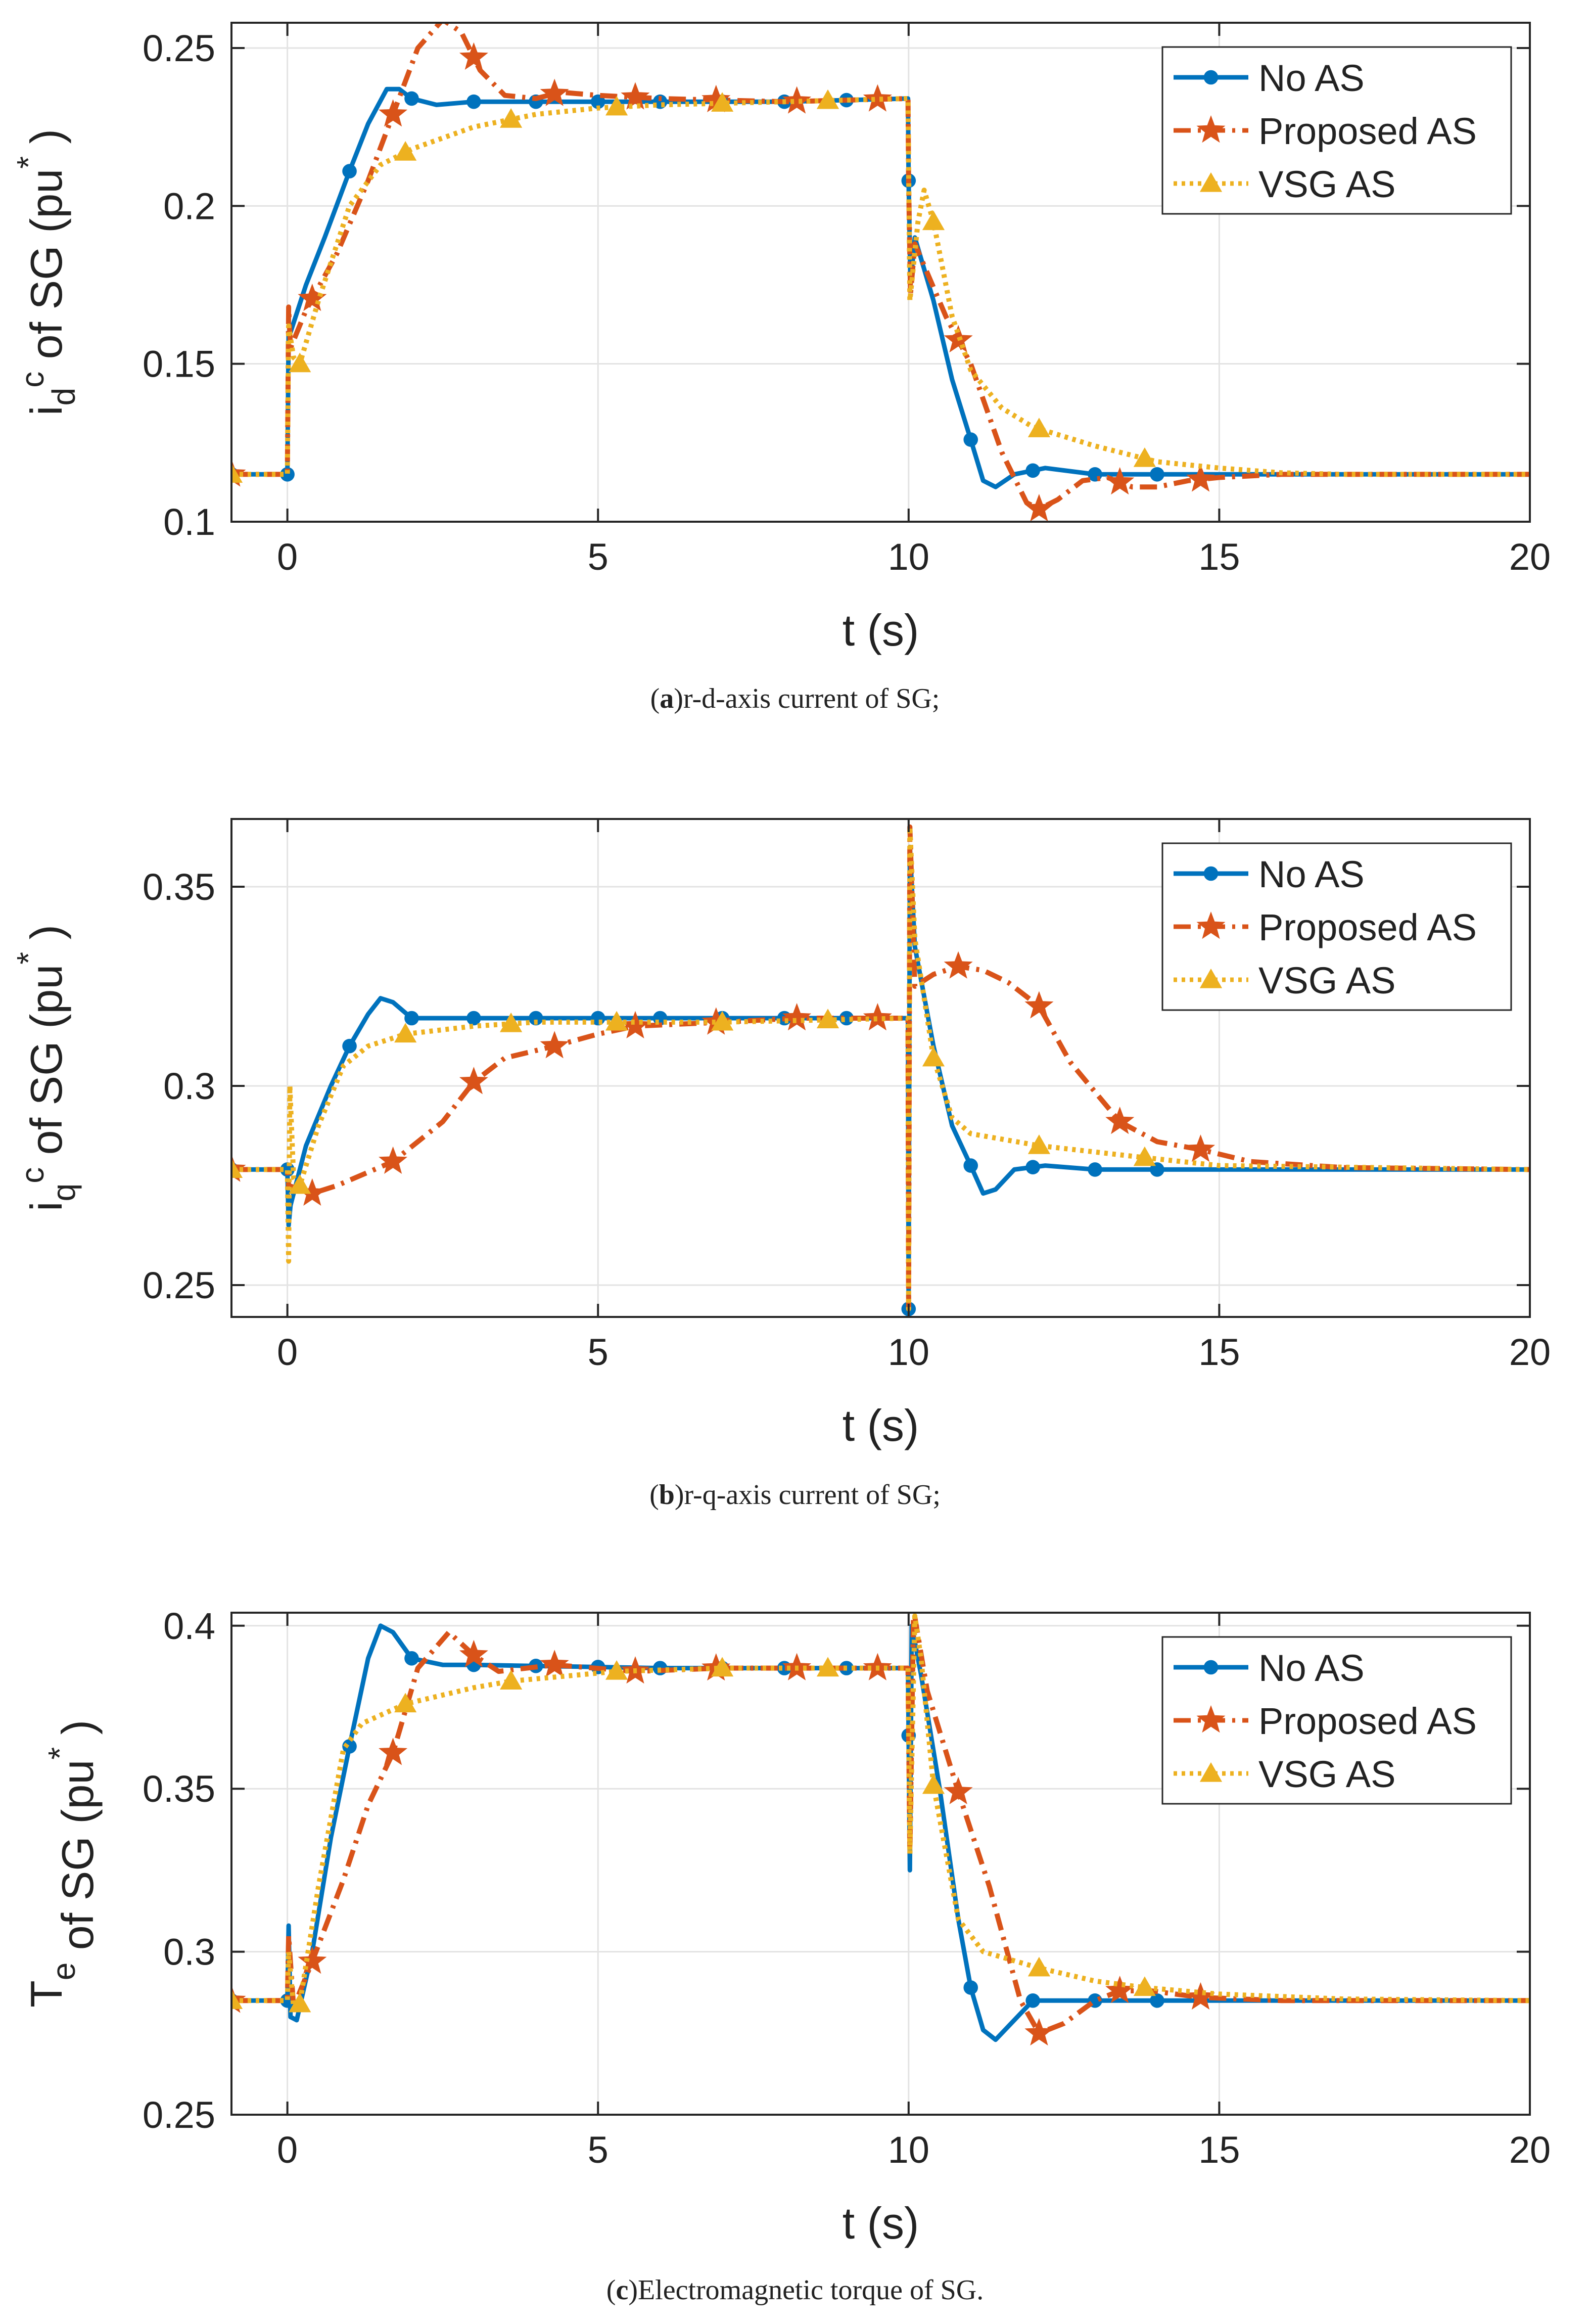 The height and width of the screenshot is (2324, 1590). What do you see at coordinates (655, 698) in the screenshot?
I see `caption-open: (` at bounding box center [655, 698].